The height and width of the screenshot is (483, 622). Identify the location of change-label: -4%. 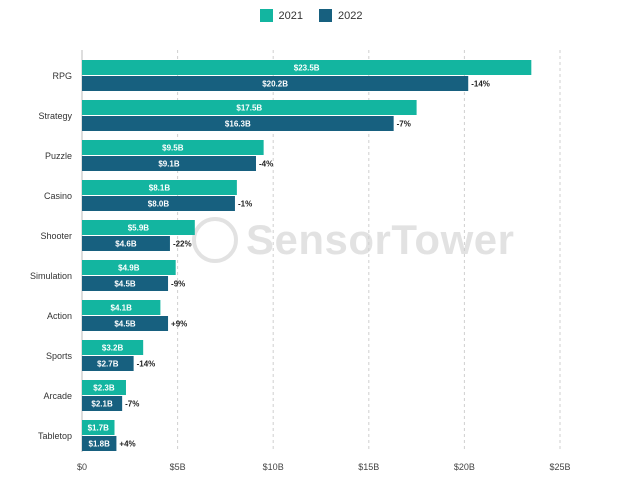
(266, 164).